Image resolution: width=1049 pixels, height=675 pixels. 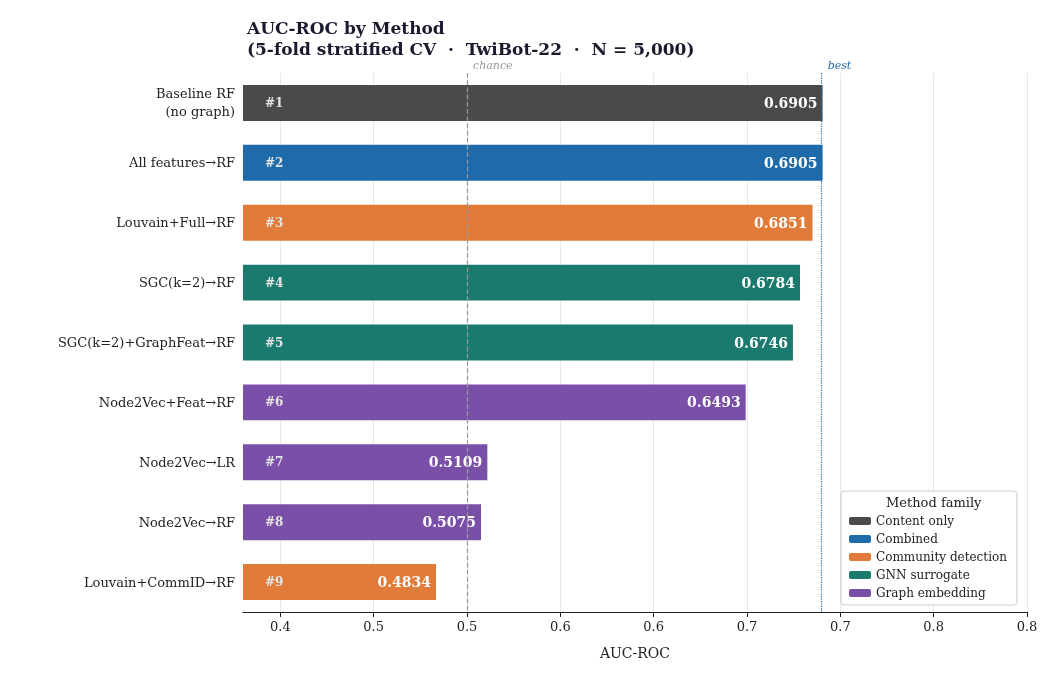 What do you see at coordinates (274, 222) in the screenshot?
I see `annotation: #3` at bounding box center [274, 222].